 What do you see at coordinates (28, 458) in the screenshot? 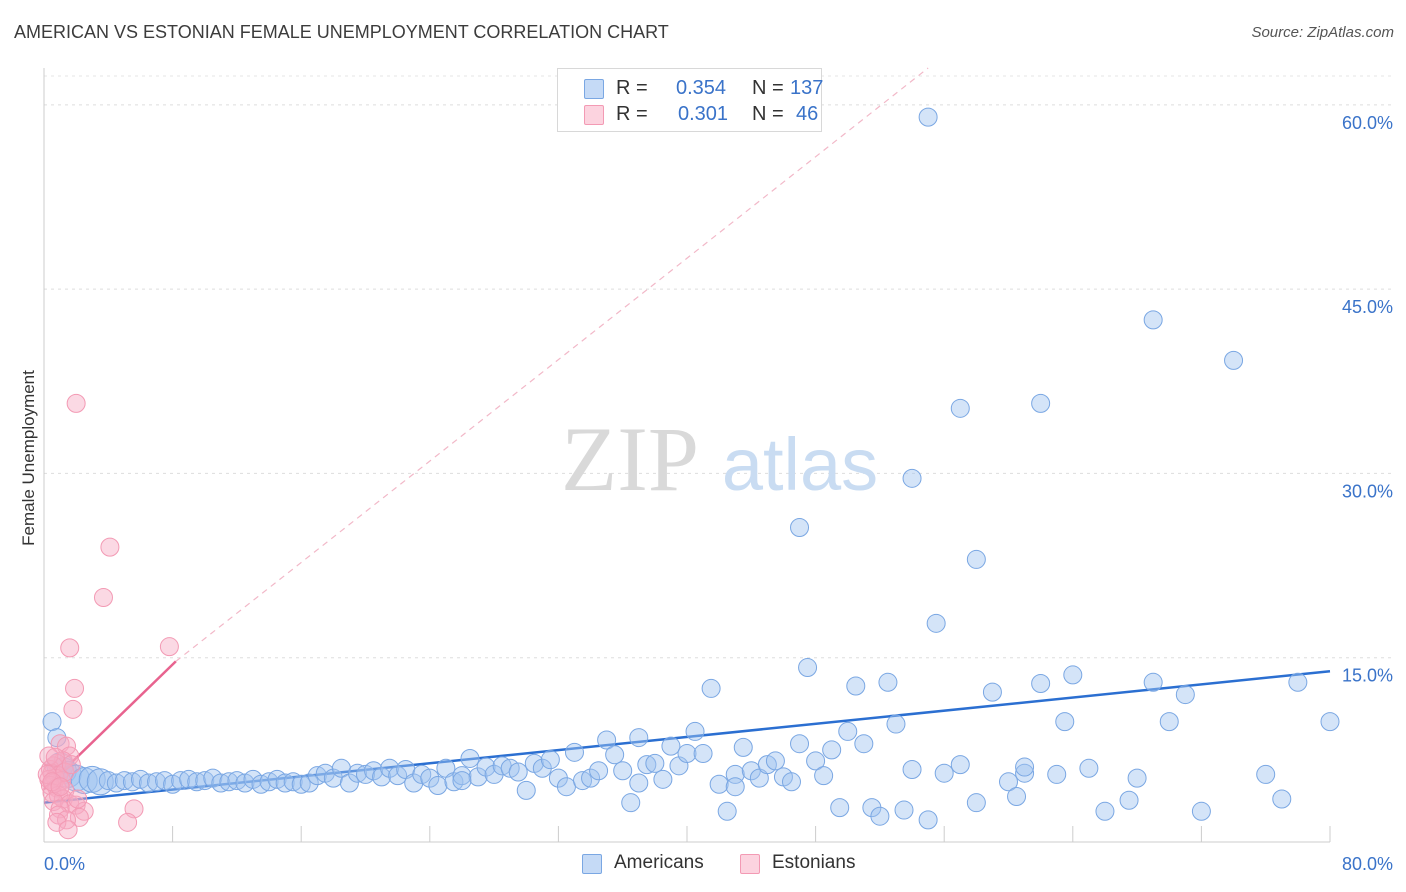
I see `y-axis-label: Female Unemployment` at bounding box center [28, 458].